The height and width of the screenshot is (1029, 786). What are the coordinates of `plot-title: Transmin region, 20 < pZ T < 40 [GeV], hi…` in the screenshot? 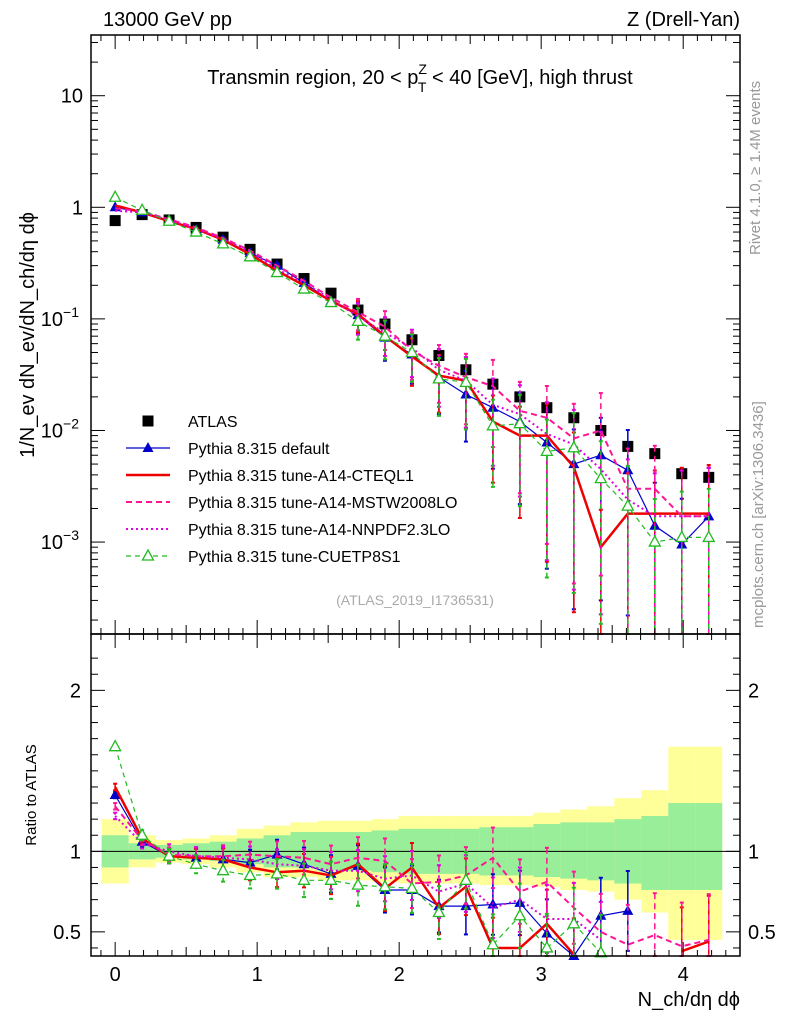 It's located at (420, 78).